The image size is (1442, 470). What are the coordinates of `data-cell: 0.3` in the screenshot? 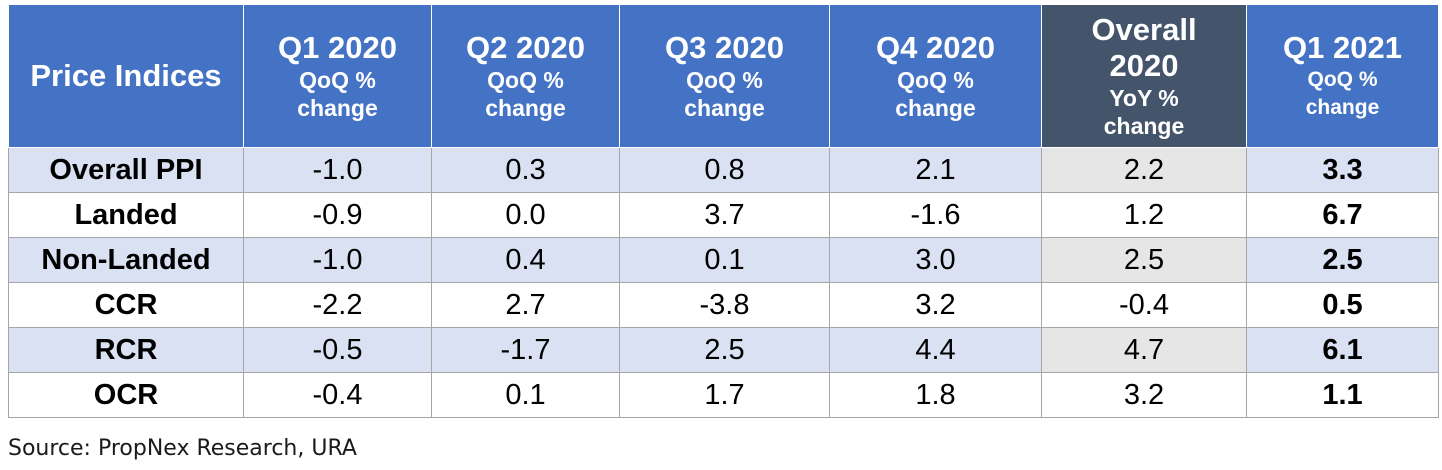 It's located at (525, 170).